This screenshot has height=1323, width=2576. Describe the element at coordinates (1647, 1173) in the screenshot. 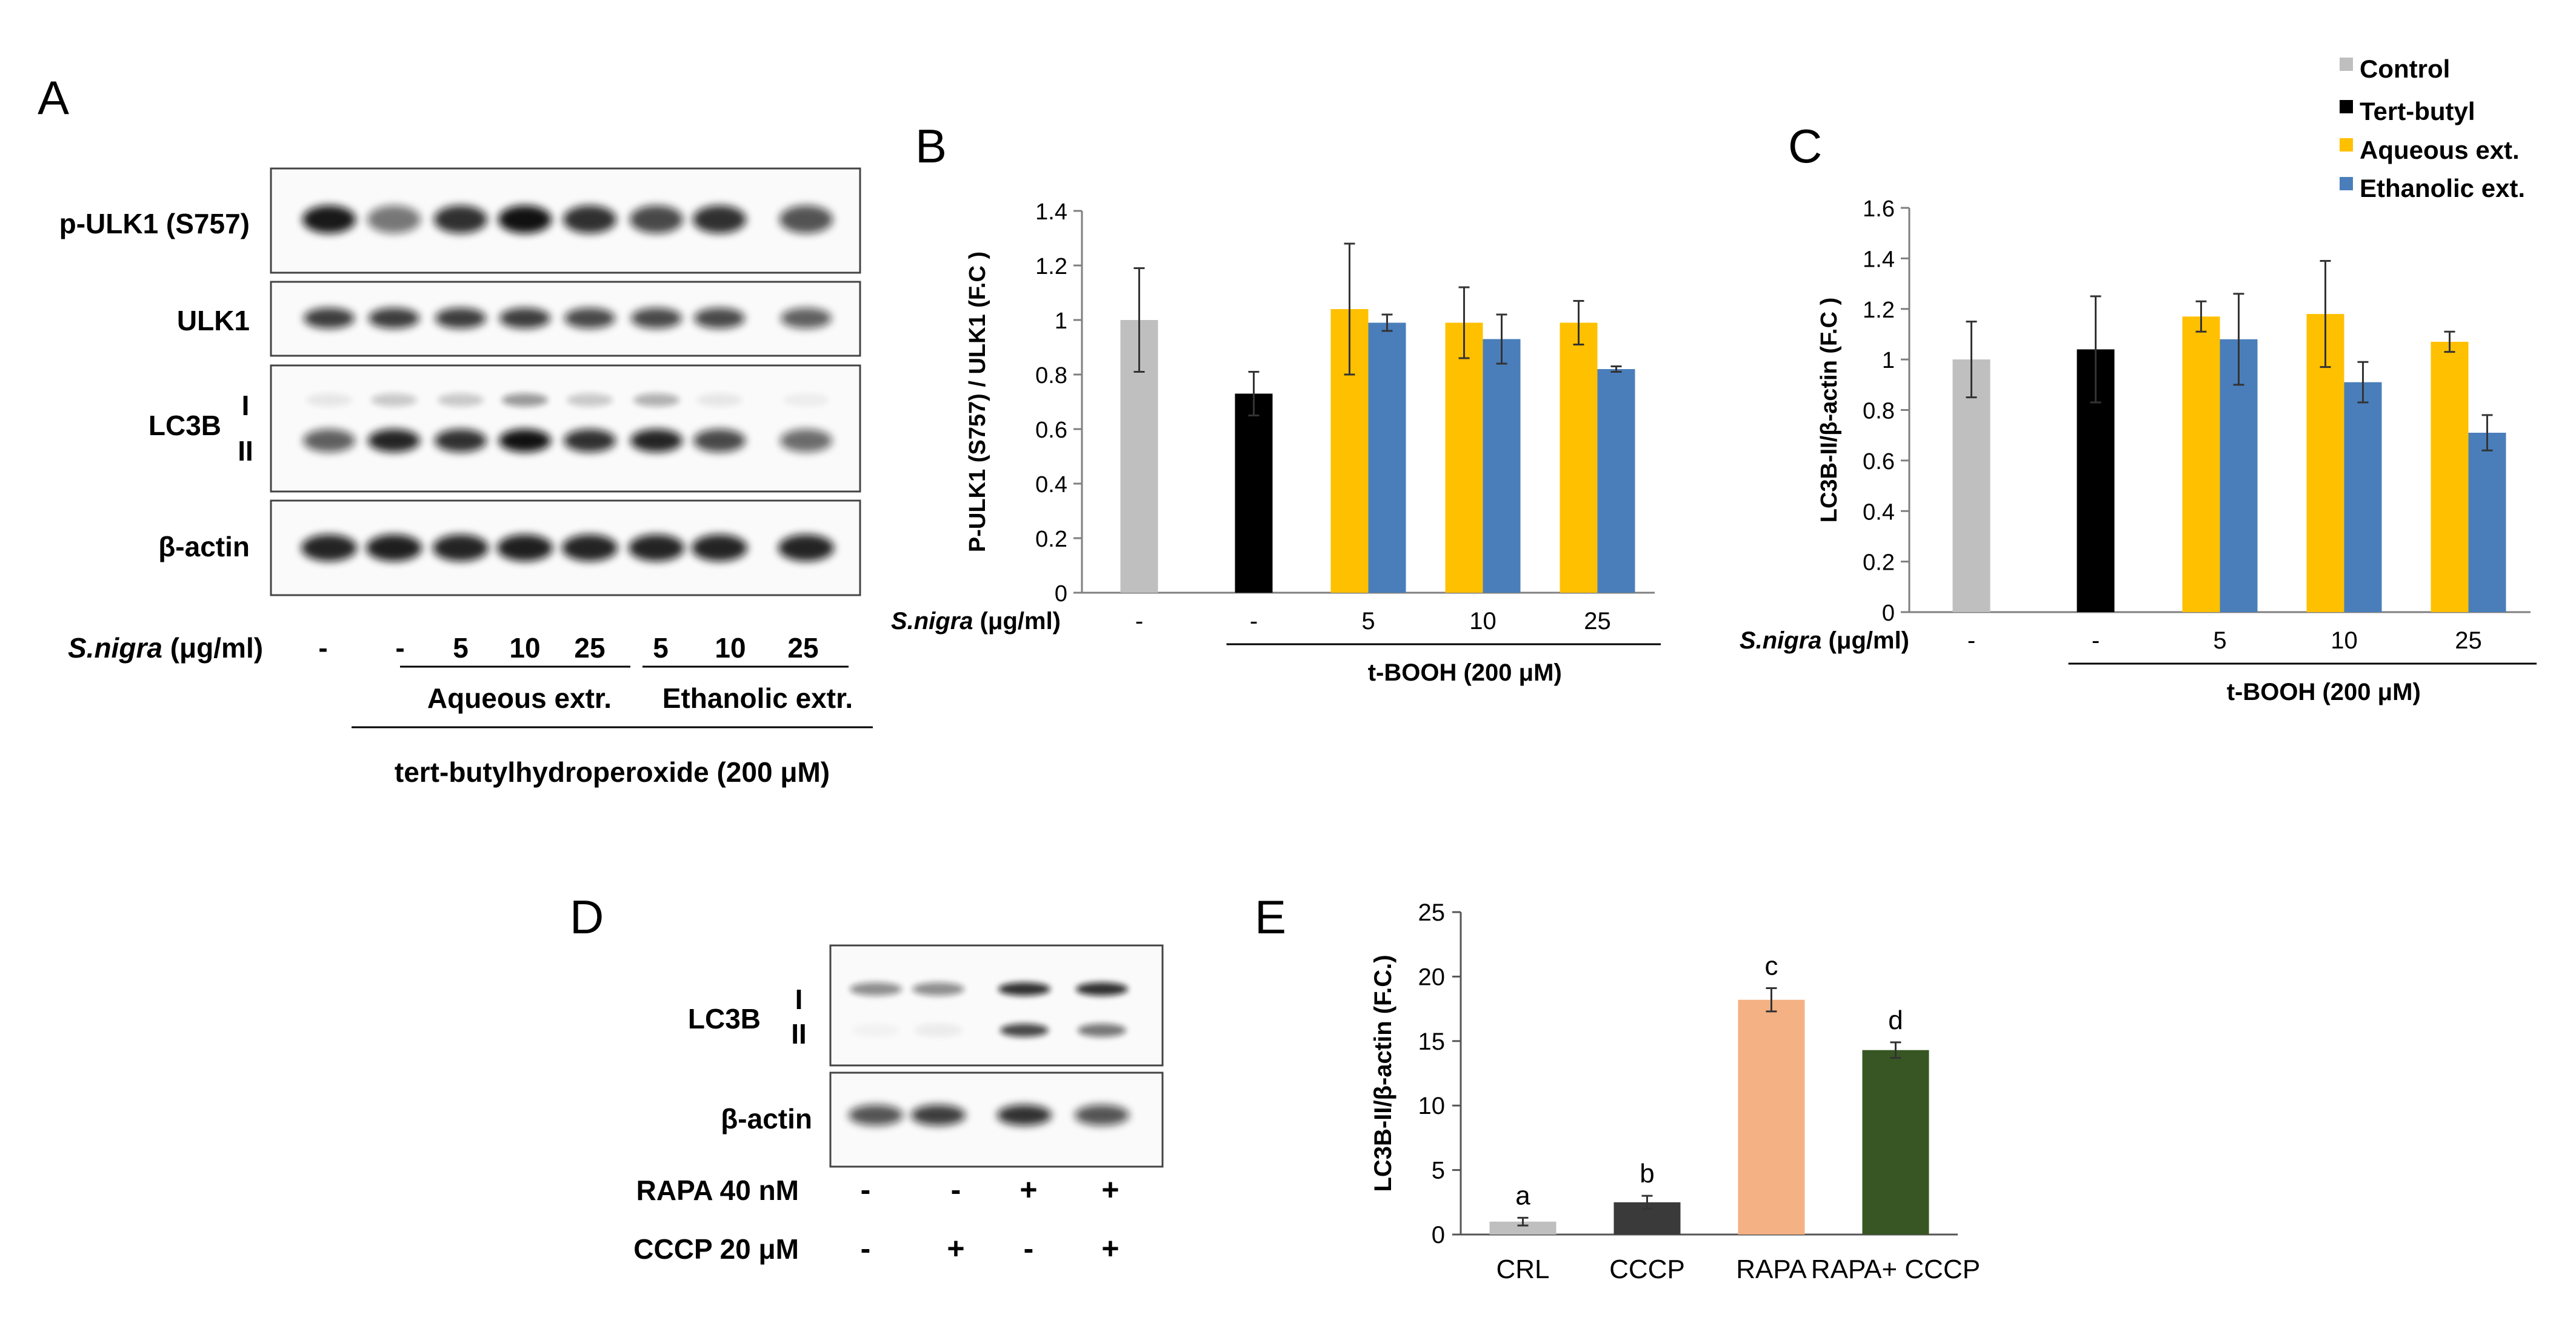

I see `significance-letter: b` at that location.